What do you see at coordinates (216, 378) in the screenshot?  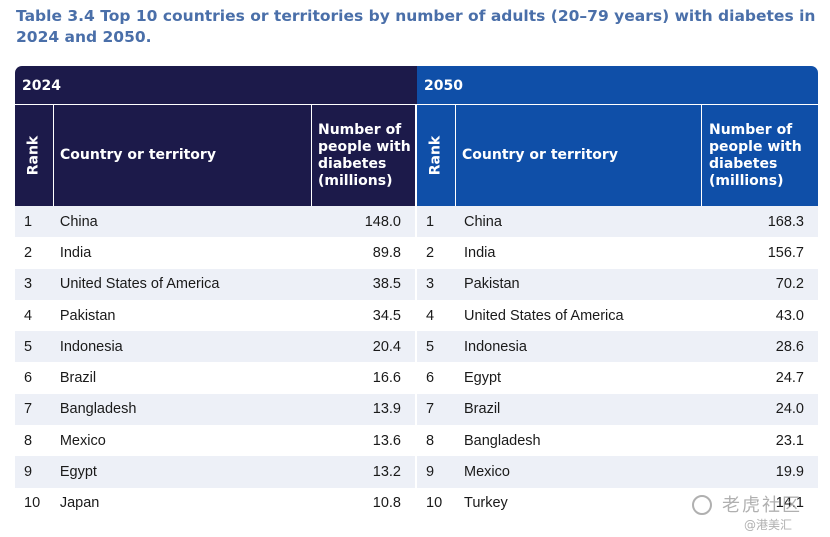 I see `table-row: 6 Brazil 16.6` at bounding box center [216, 378].